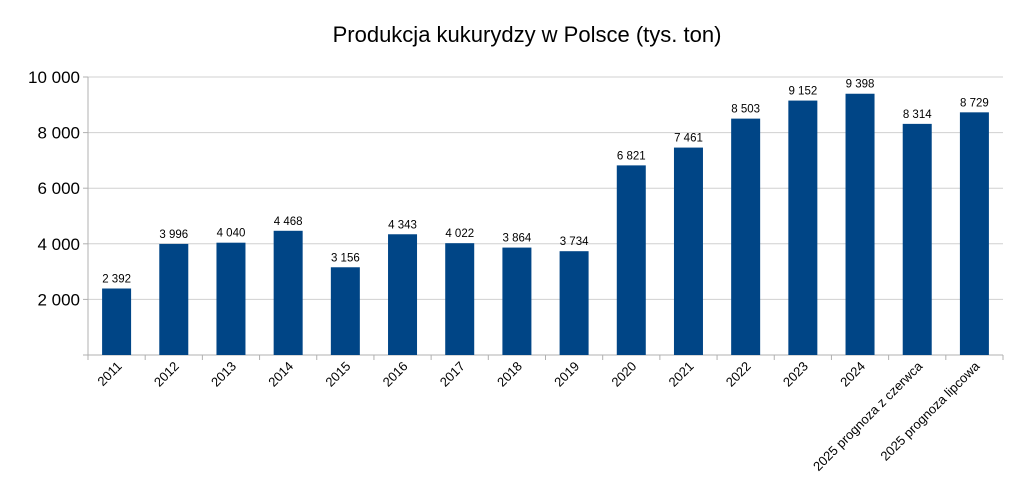 The image size is (1024, 502). Describe the element at coordinates (337, 374) in the screenshot. I see `x-tick-label: 2015` at that location.